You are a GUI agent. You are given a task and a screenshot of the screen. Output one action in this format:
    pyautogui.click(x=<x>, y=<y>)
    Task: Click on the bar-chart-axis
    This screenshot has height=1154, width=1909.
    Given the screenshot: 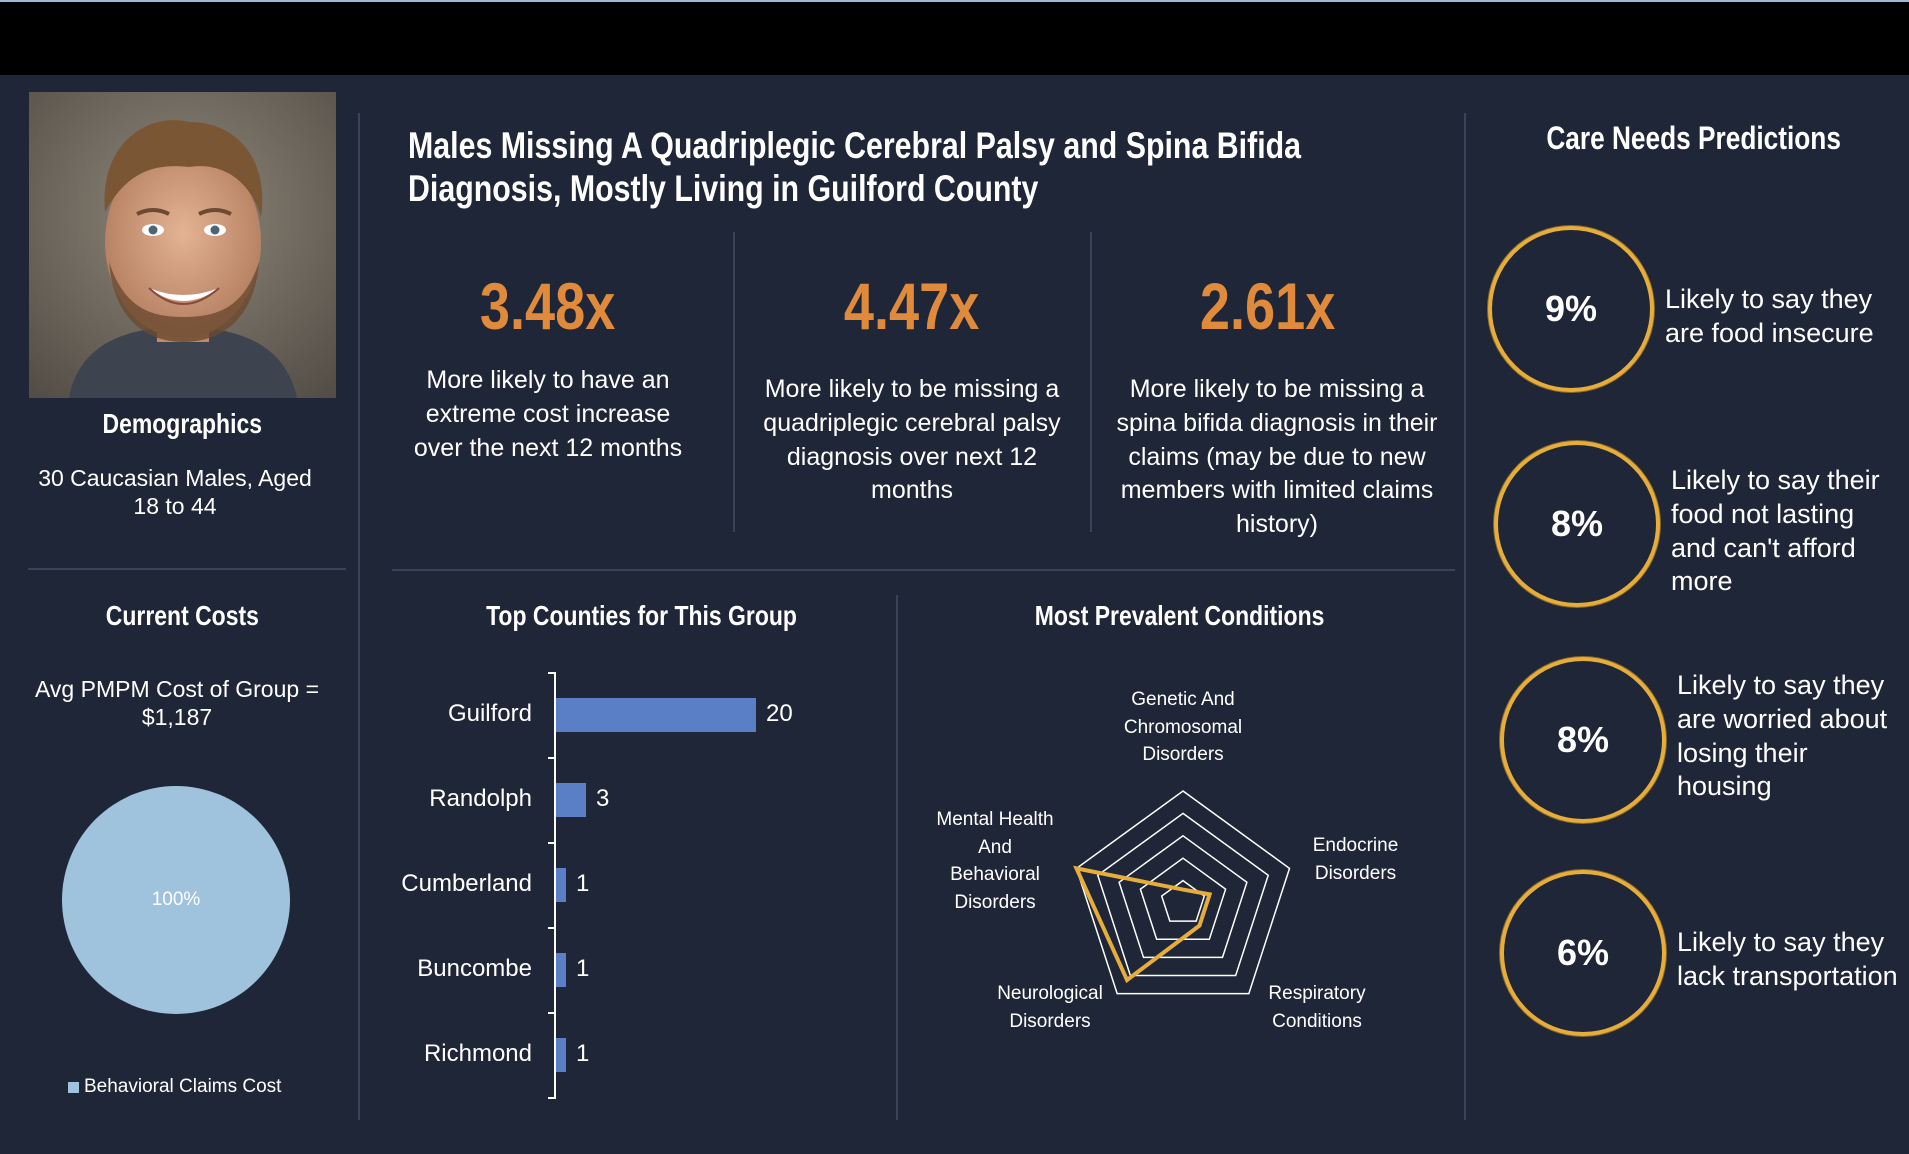 What is the action you would take?
    pyautogui.click(x=555, y=884)
    